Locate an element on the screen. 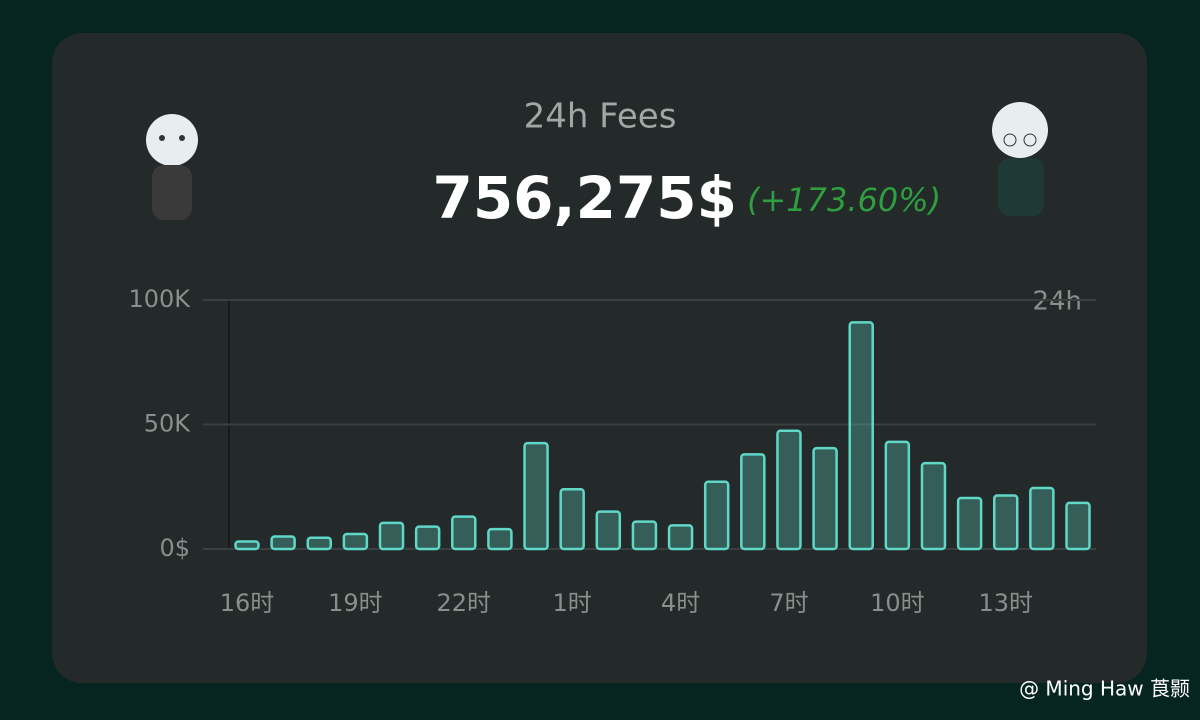 This screenshot has width=1200, height=720. y-tick-label: 0$ is located at coordinates (174, 548).